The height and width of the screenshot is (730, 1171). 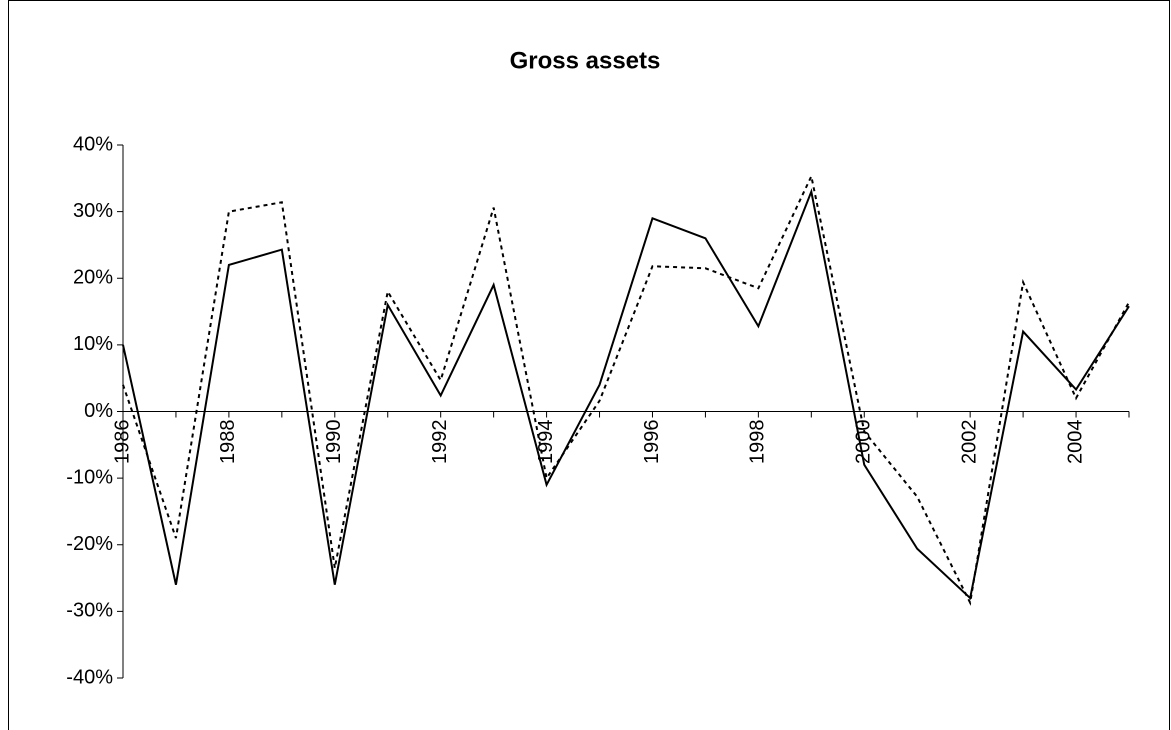 I want to click on x-tick-label: 1998, so click(x=758, y=442).